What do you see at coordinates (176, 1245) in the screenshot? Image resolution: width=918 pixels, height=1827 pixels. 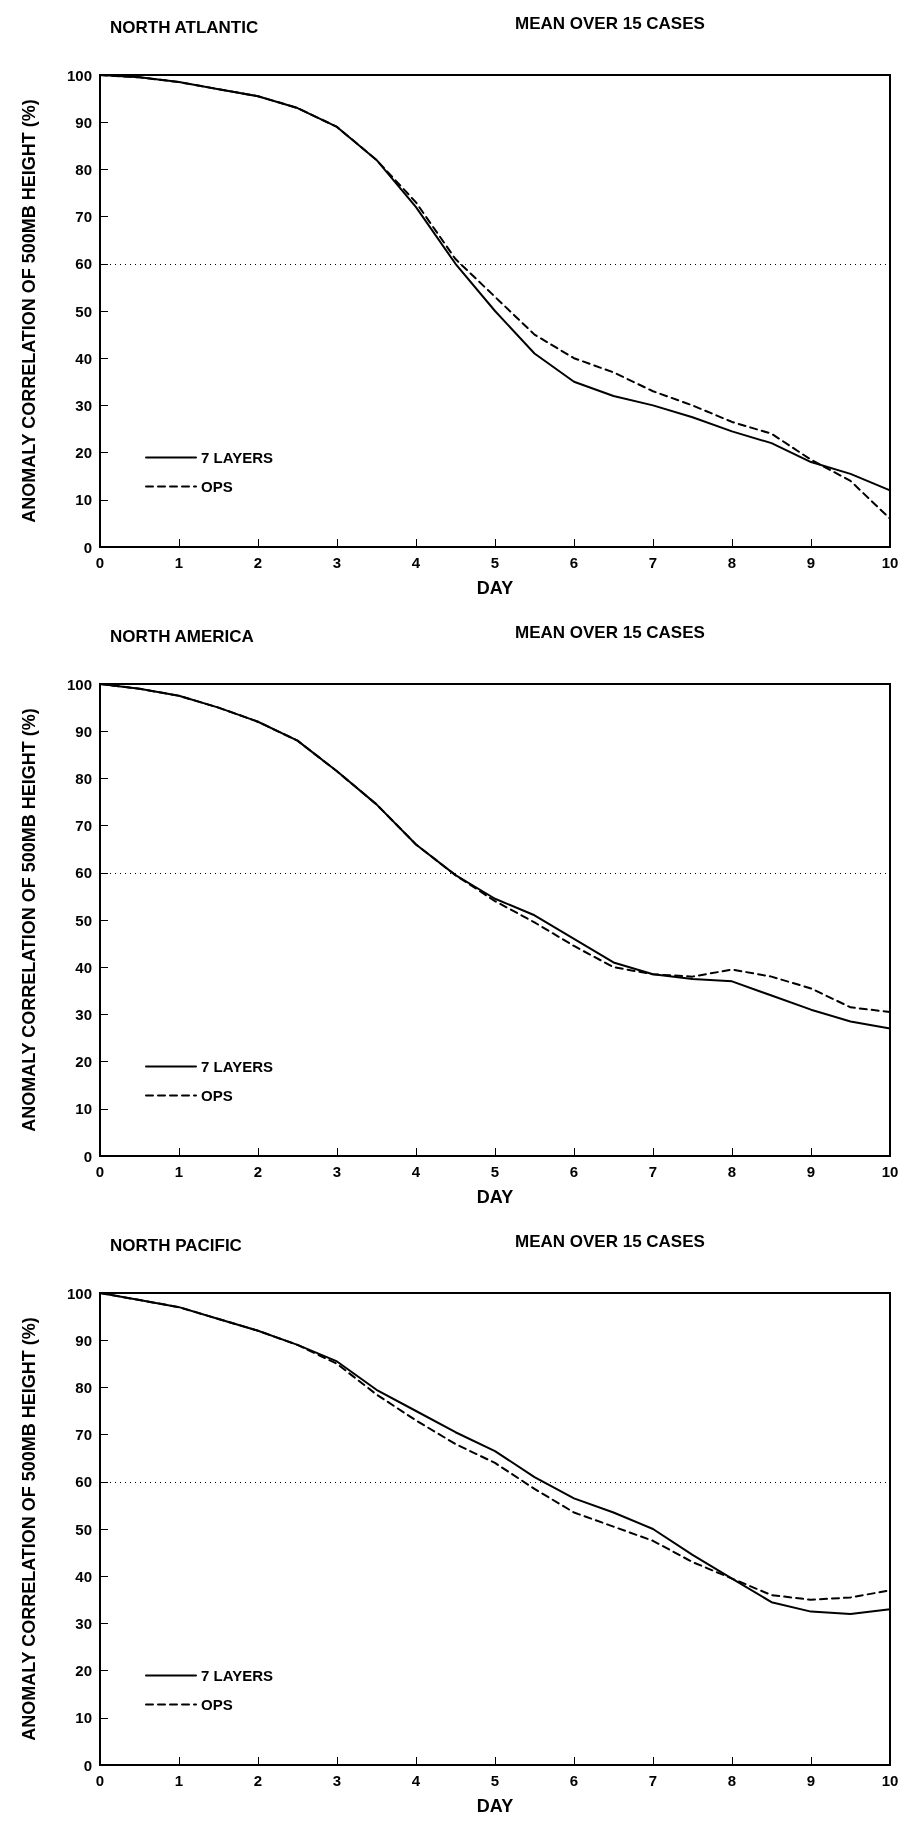 I see `chart-title: NORTH PACIFIC` at bounding box center [176, 1245].